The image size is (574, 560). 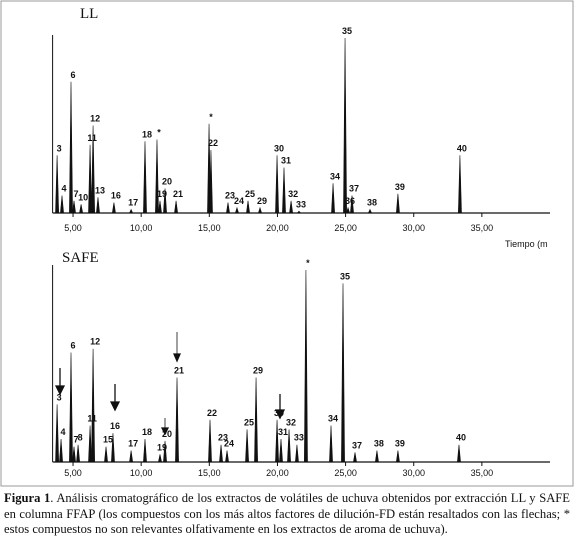 What do you see at coordinates (178, 194) in the screenshot?
I see `peak-label: 21` at bounding box center [178, 194].